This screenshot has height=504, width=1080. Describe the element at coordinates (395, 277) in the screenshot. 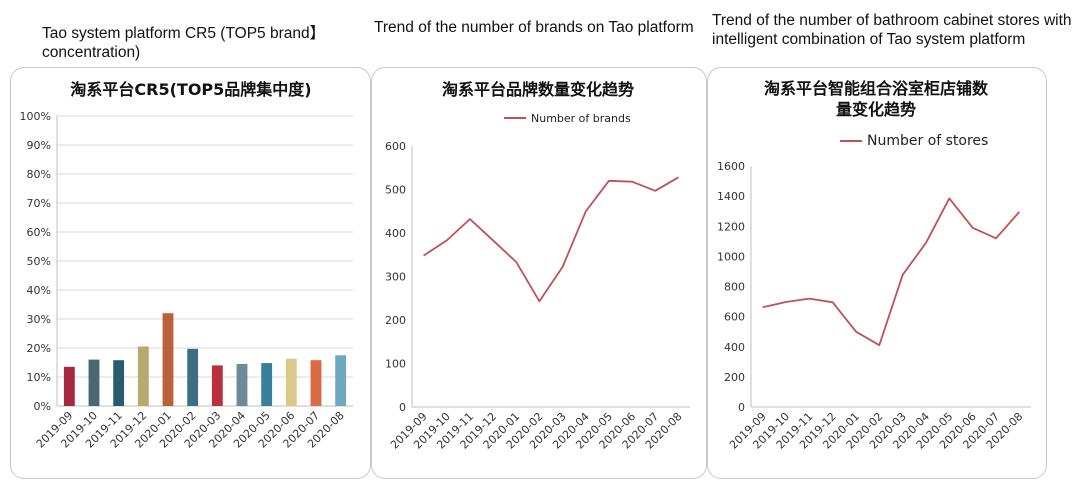

I see `y-tick-label: 300` at that location.